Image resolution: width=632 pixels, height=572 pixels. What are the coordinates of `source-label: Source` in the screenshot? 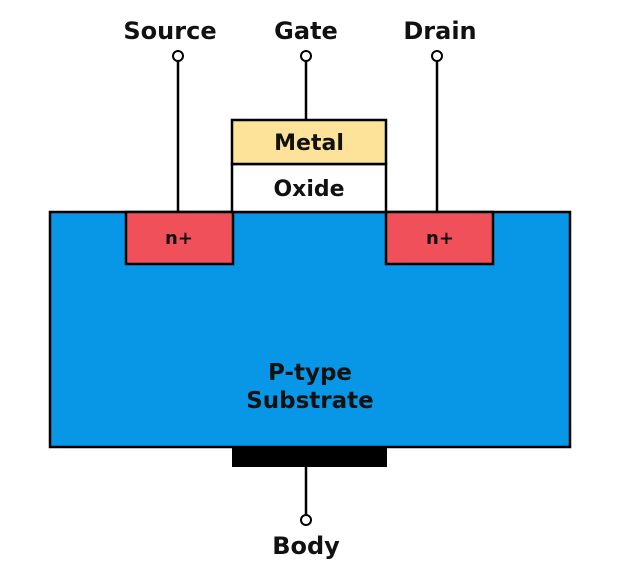 It's located at (169, 31).